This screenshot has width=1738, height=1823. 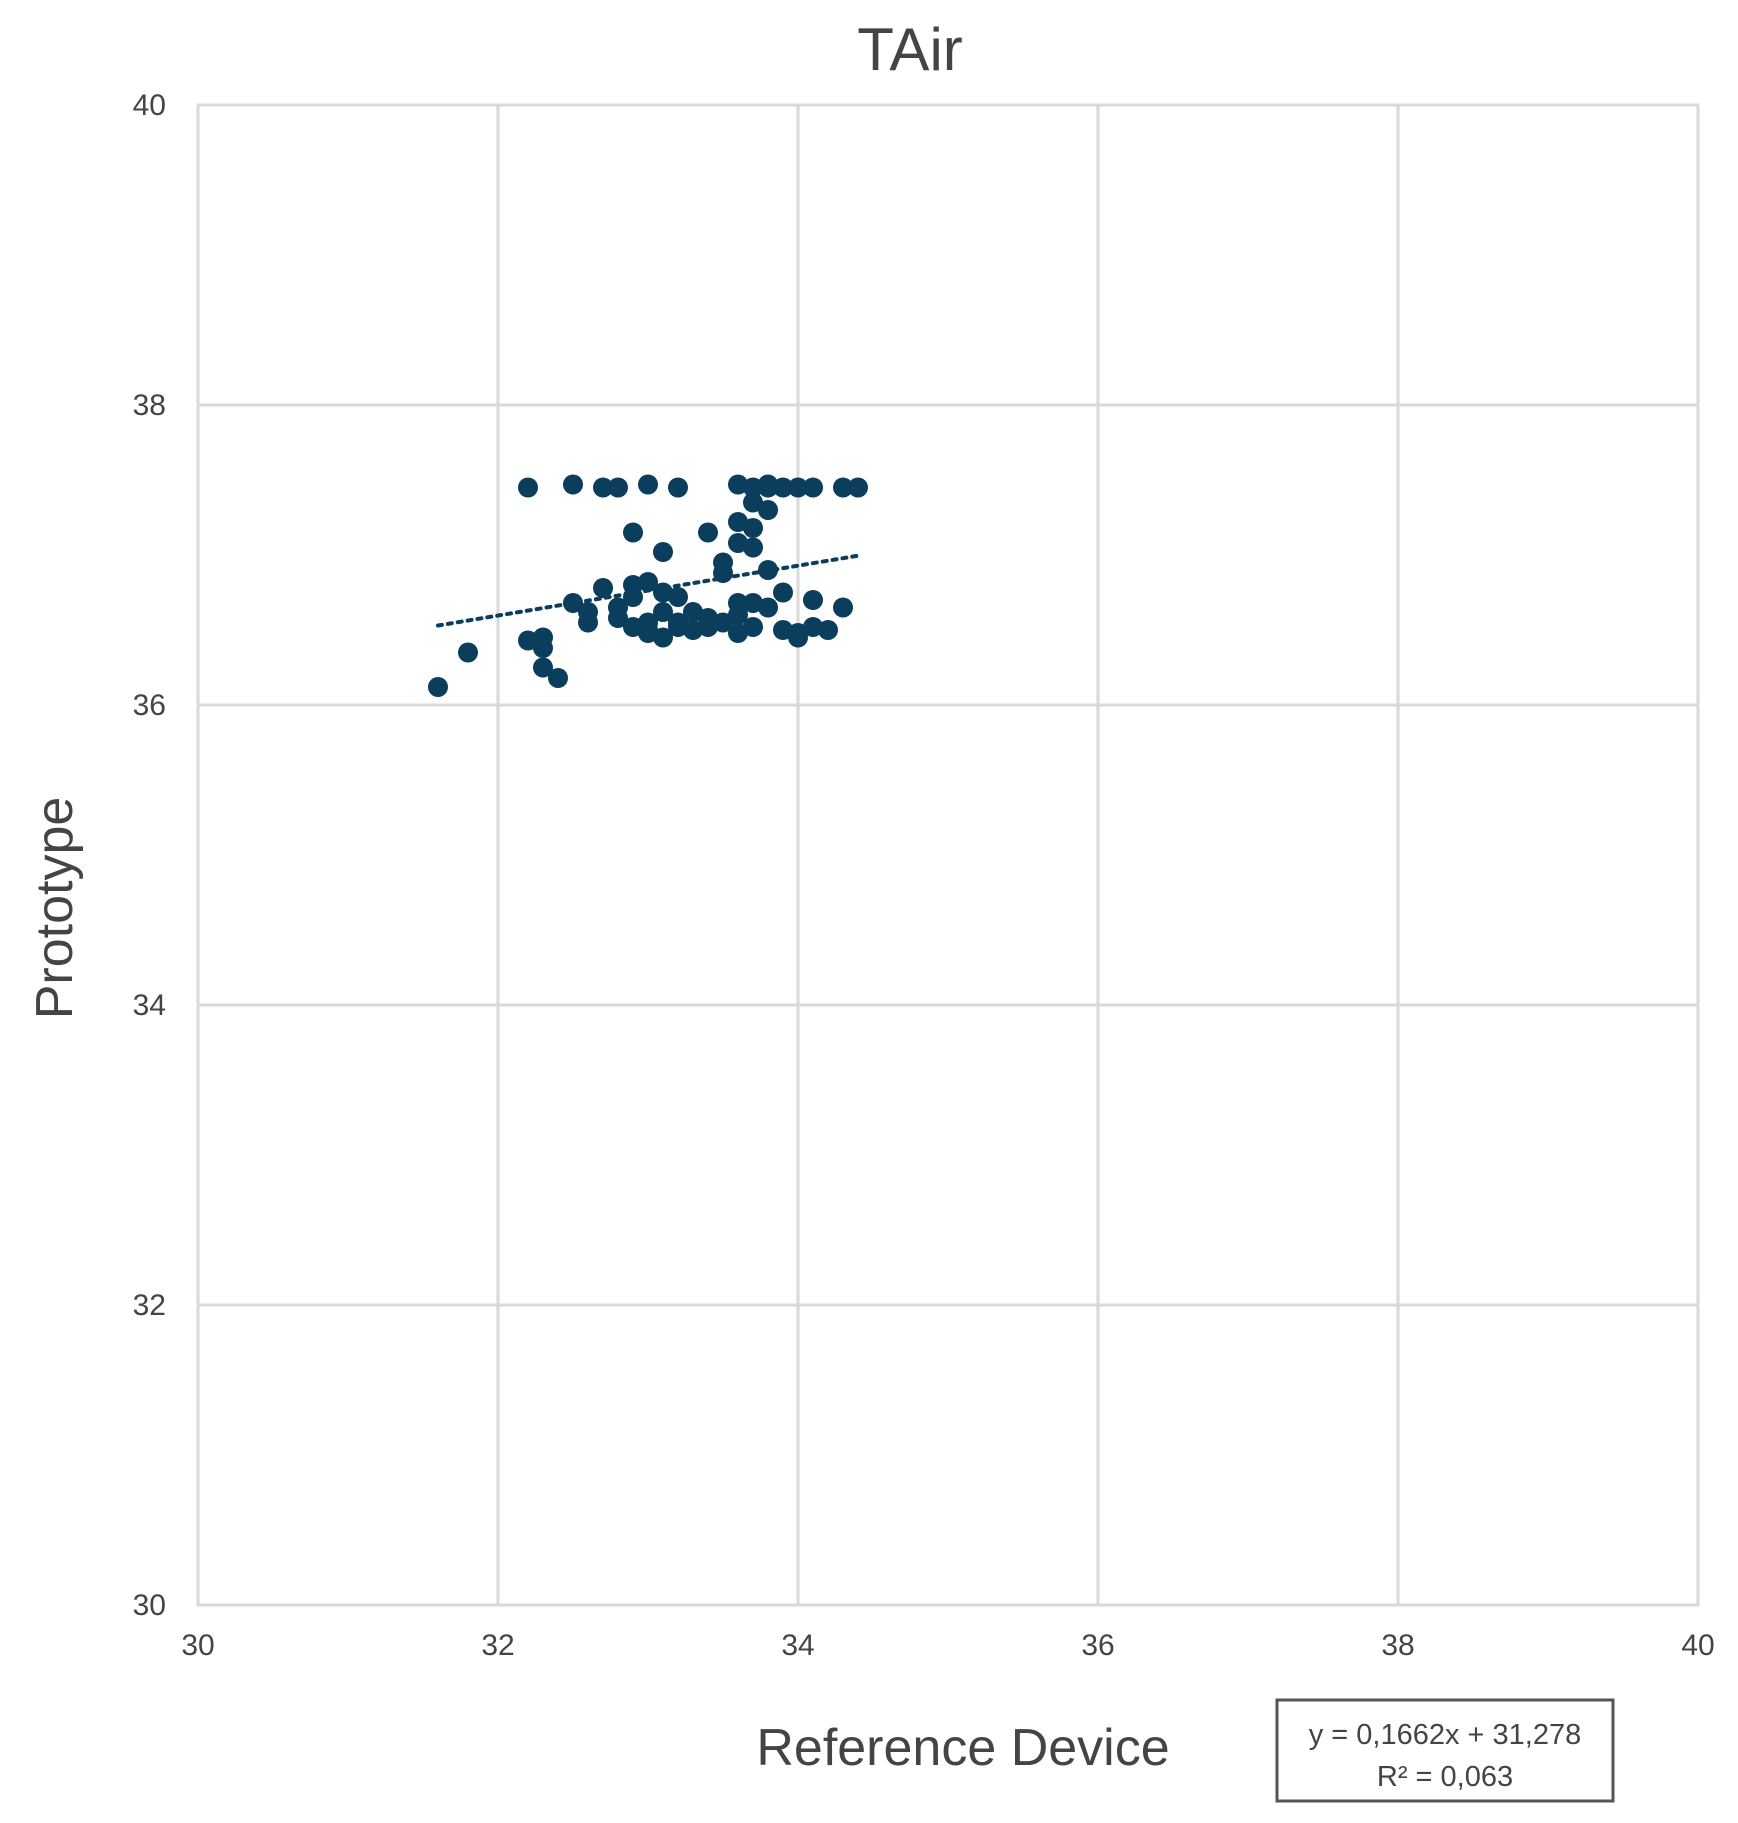 What do you see at coordinates (1097, 1645) in the screenshot?
I see `x-tick-label: 36` at bounding box center [1097, 1645].